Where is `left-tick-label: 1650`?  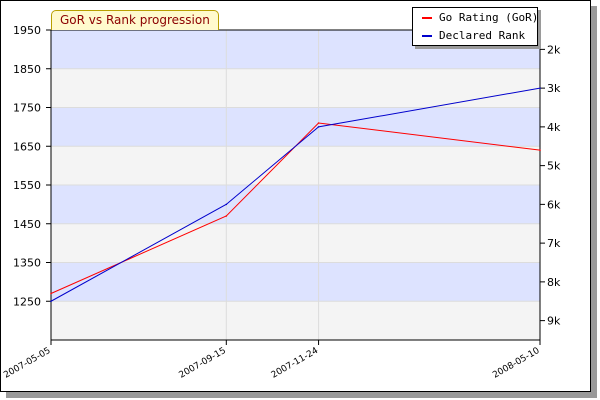 left-tick-label: 1650 is located at coordinates (27, 146).